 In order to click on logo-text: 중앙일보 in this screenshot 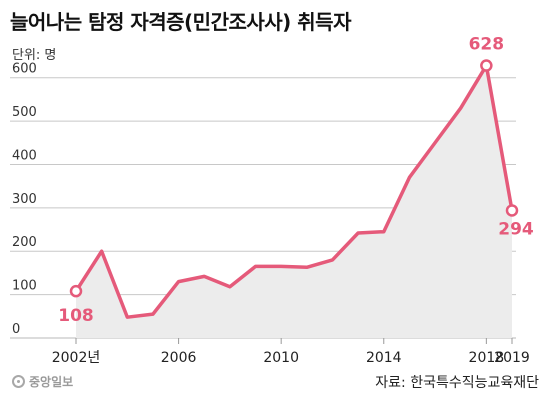, I will do `click(51, 382)`.